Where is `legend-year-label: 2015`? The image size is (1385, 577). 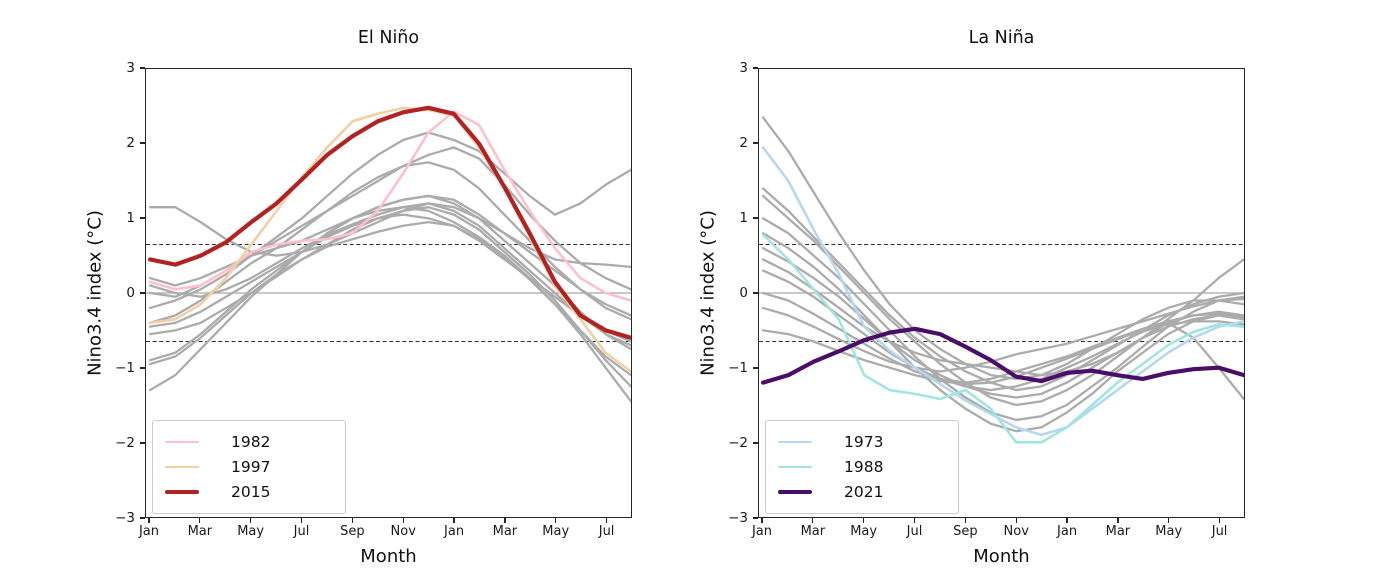 legend-year-label: 2015 is located at coordinates (251, 492).